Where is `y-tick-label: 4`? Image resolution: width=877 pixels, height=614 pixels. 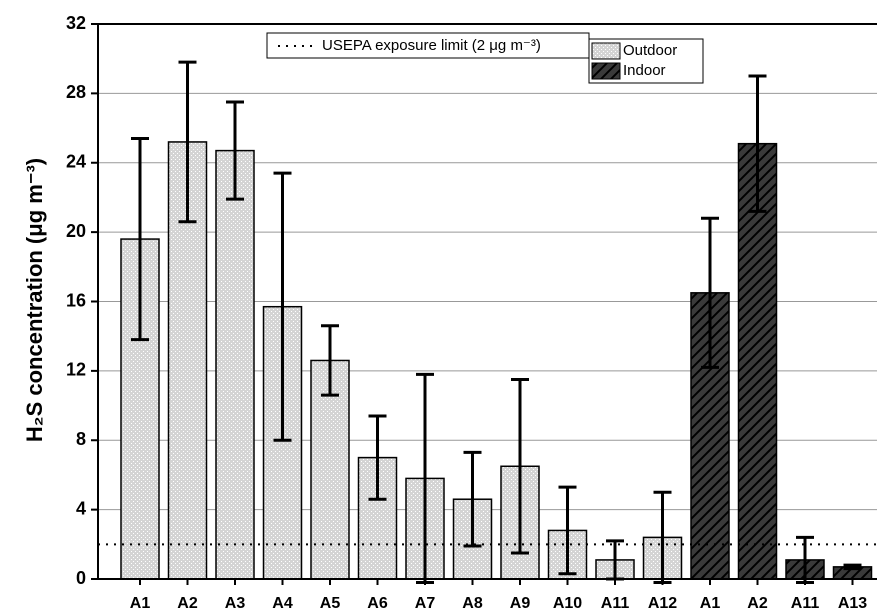
y-tick-label: 4 is located at coordinates (81, 508).